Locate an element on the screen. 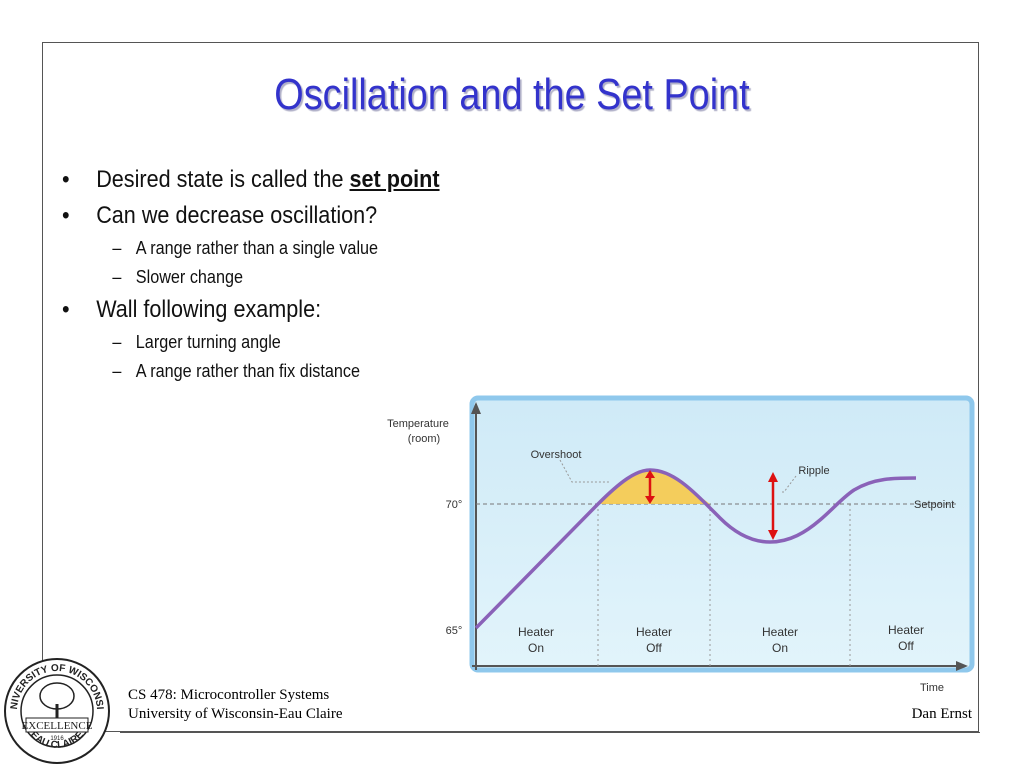  setpoint-label: Setpoint is located at coordinates (934, 505).